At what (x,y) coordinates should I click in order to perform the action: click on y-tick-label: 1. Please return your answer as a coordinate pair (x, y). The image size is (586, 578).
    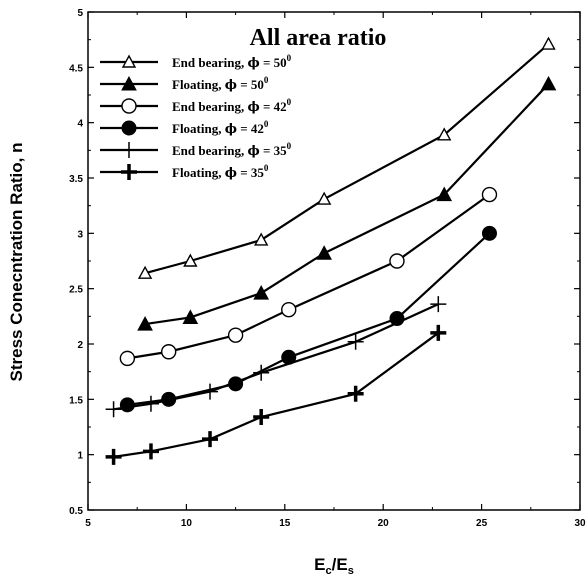
    Looking at the image, I should click on (80, 456).